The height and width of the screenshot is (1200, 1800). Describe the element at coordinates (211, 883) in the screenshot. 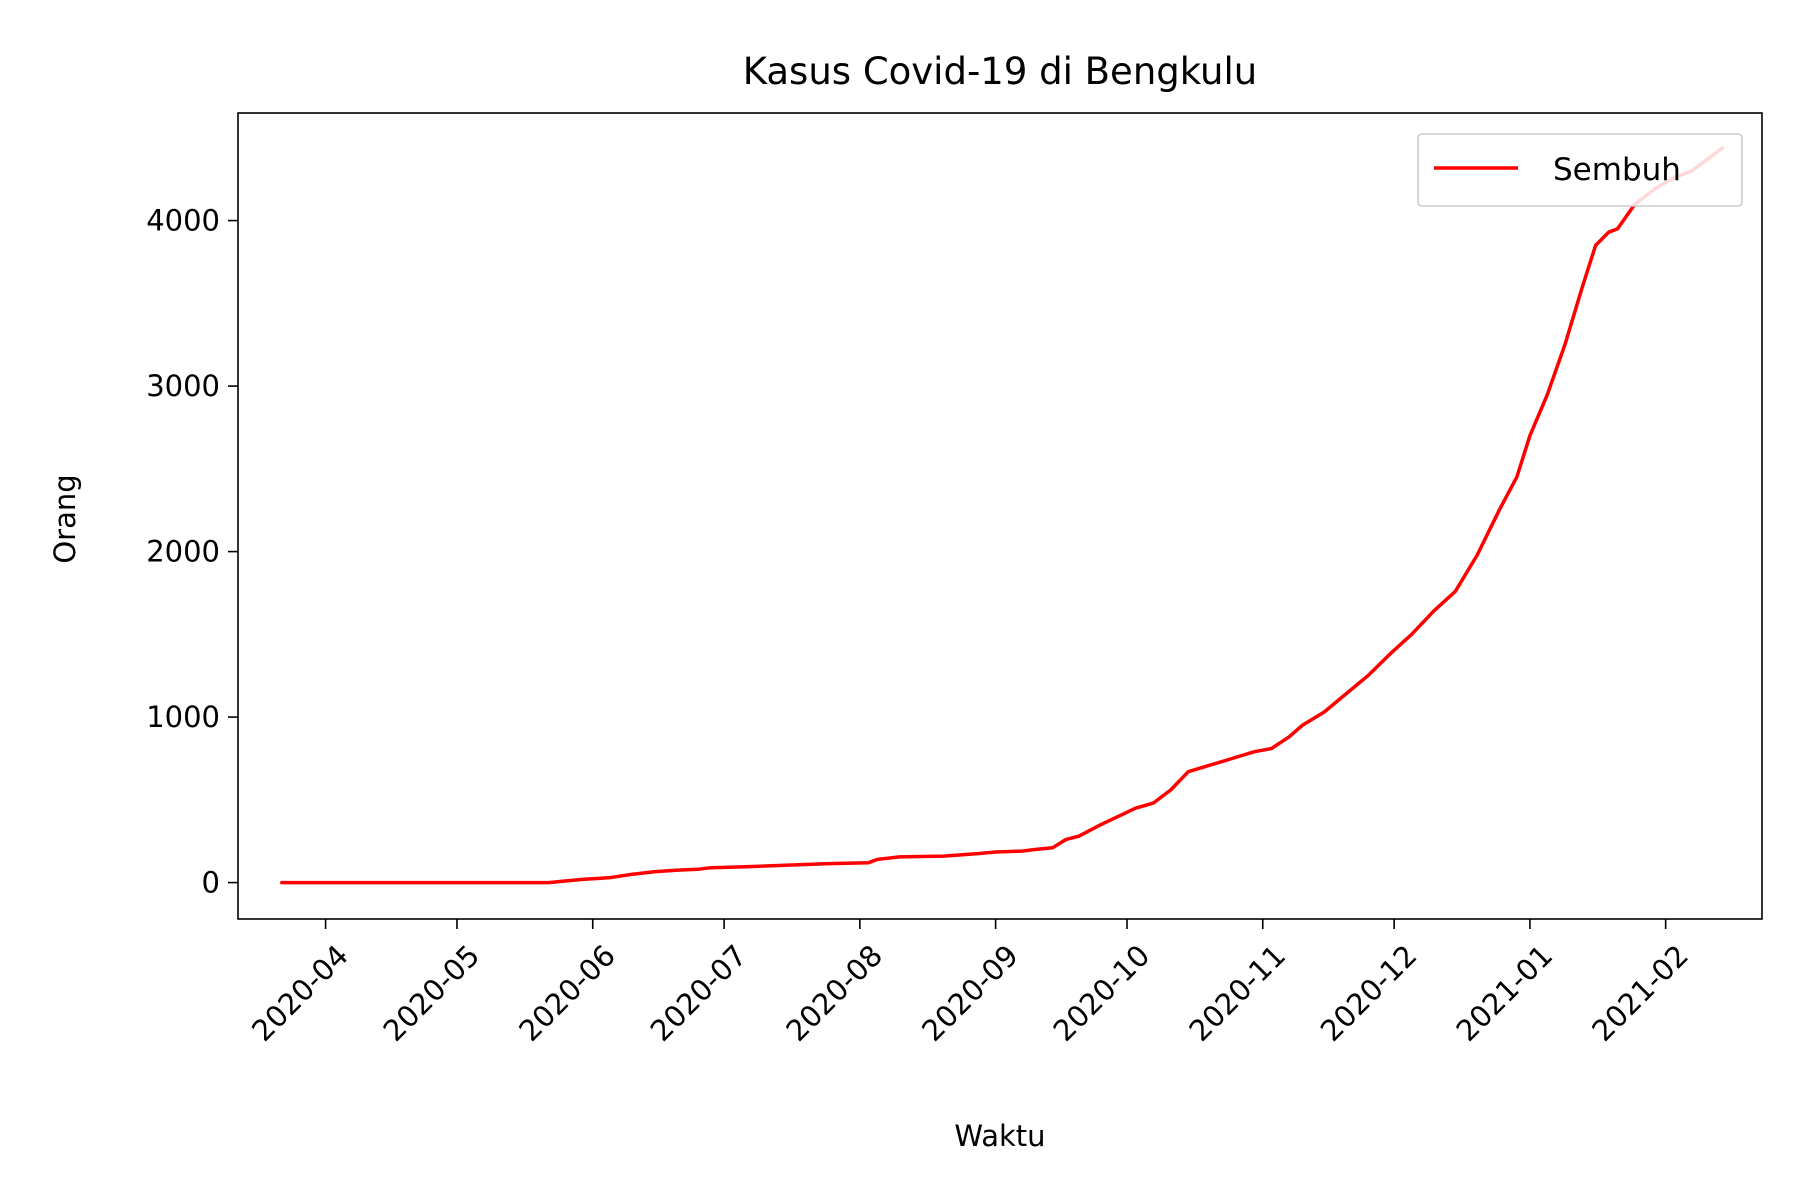

I see `y-tick-label: 0` at that location.